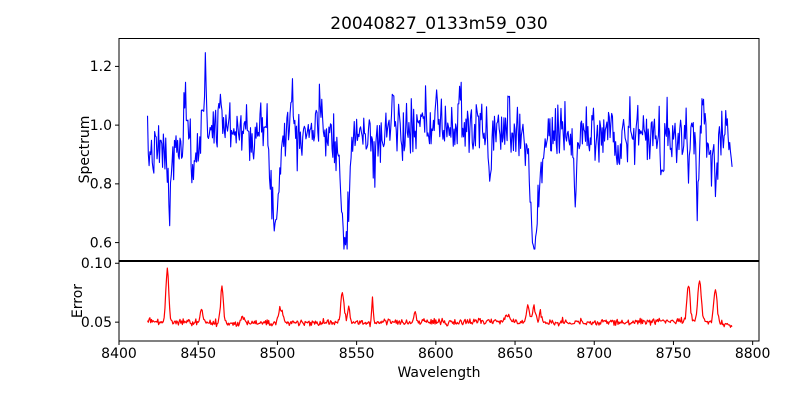 This screenshot has width=800, height=400. I want to click on x-tick-label: 8500, so click(278, 354).